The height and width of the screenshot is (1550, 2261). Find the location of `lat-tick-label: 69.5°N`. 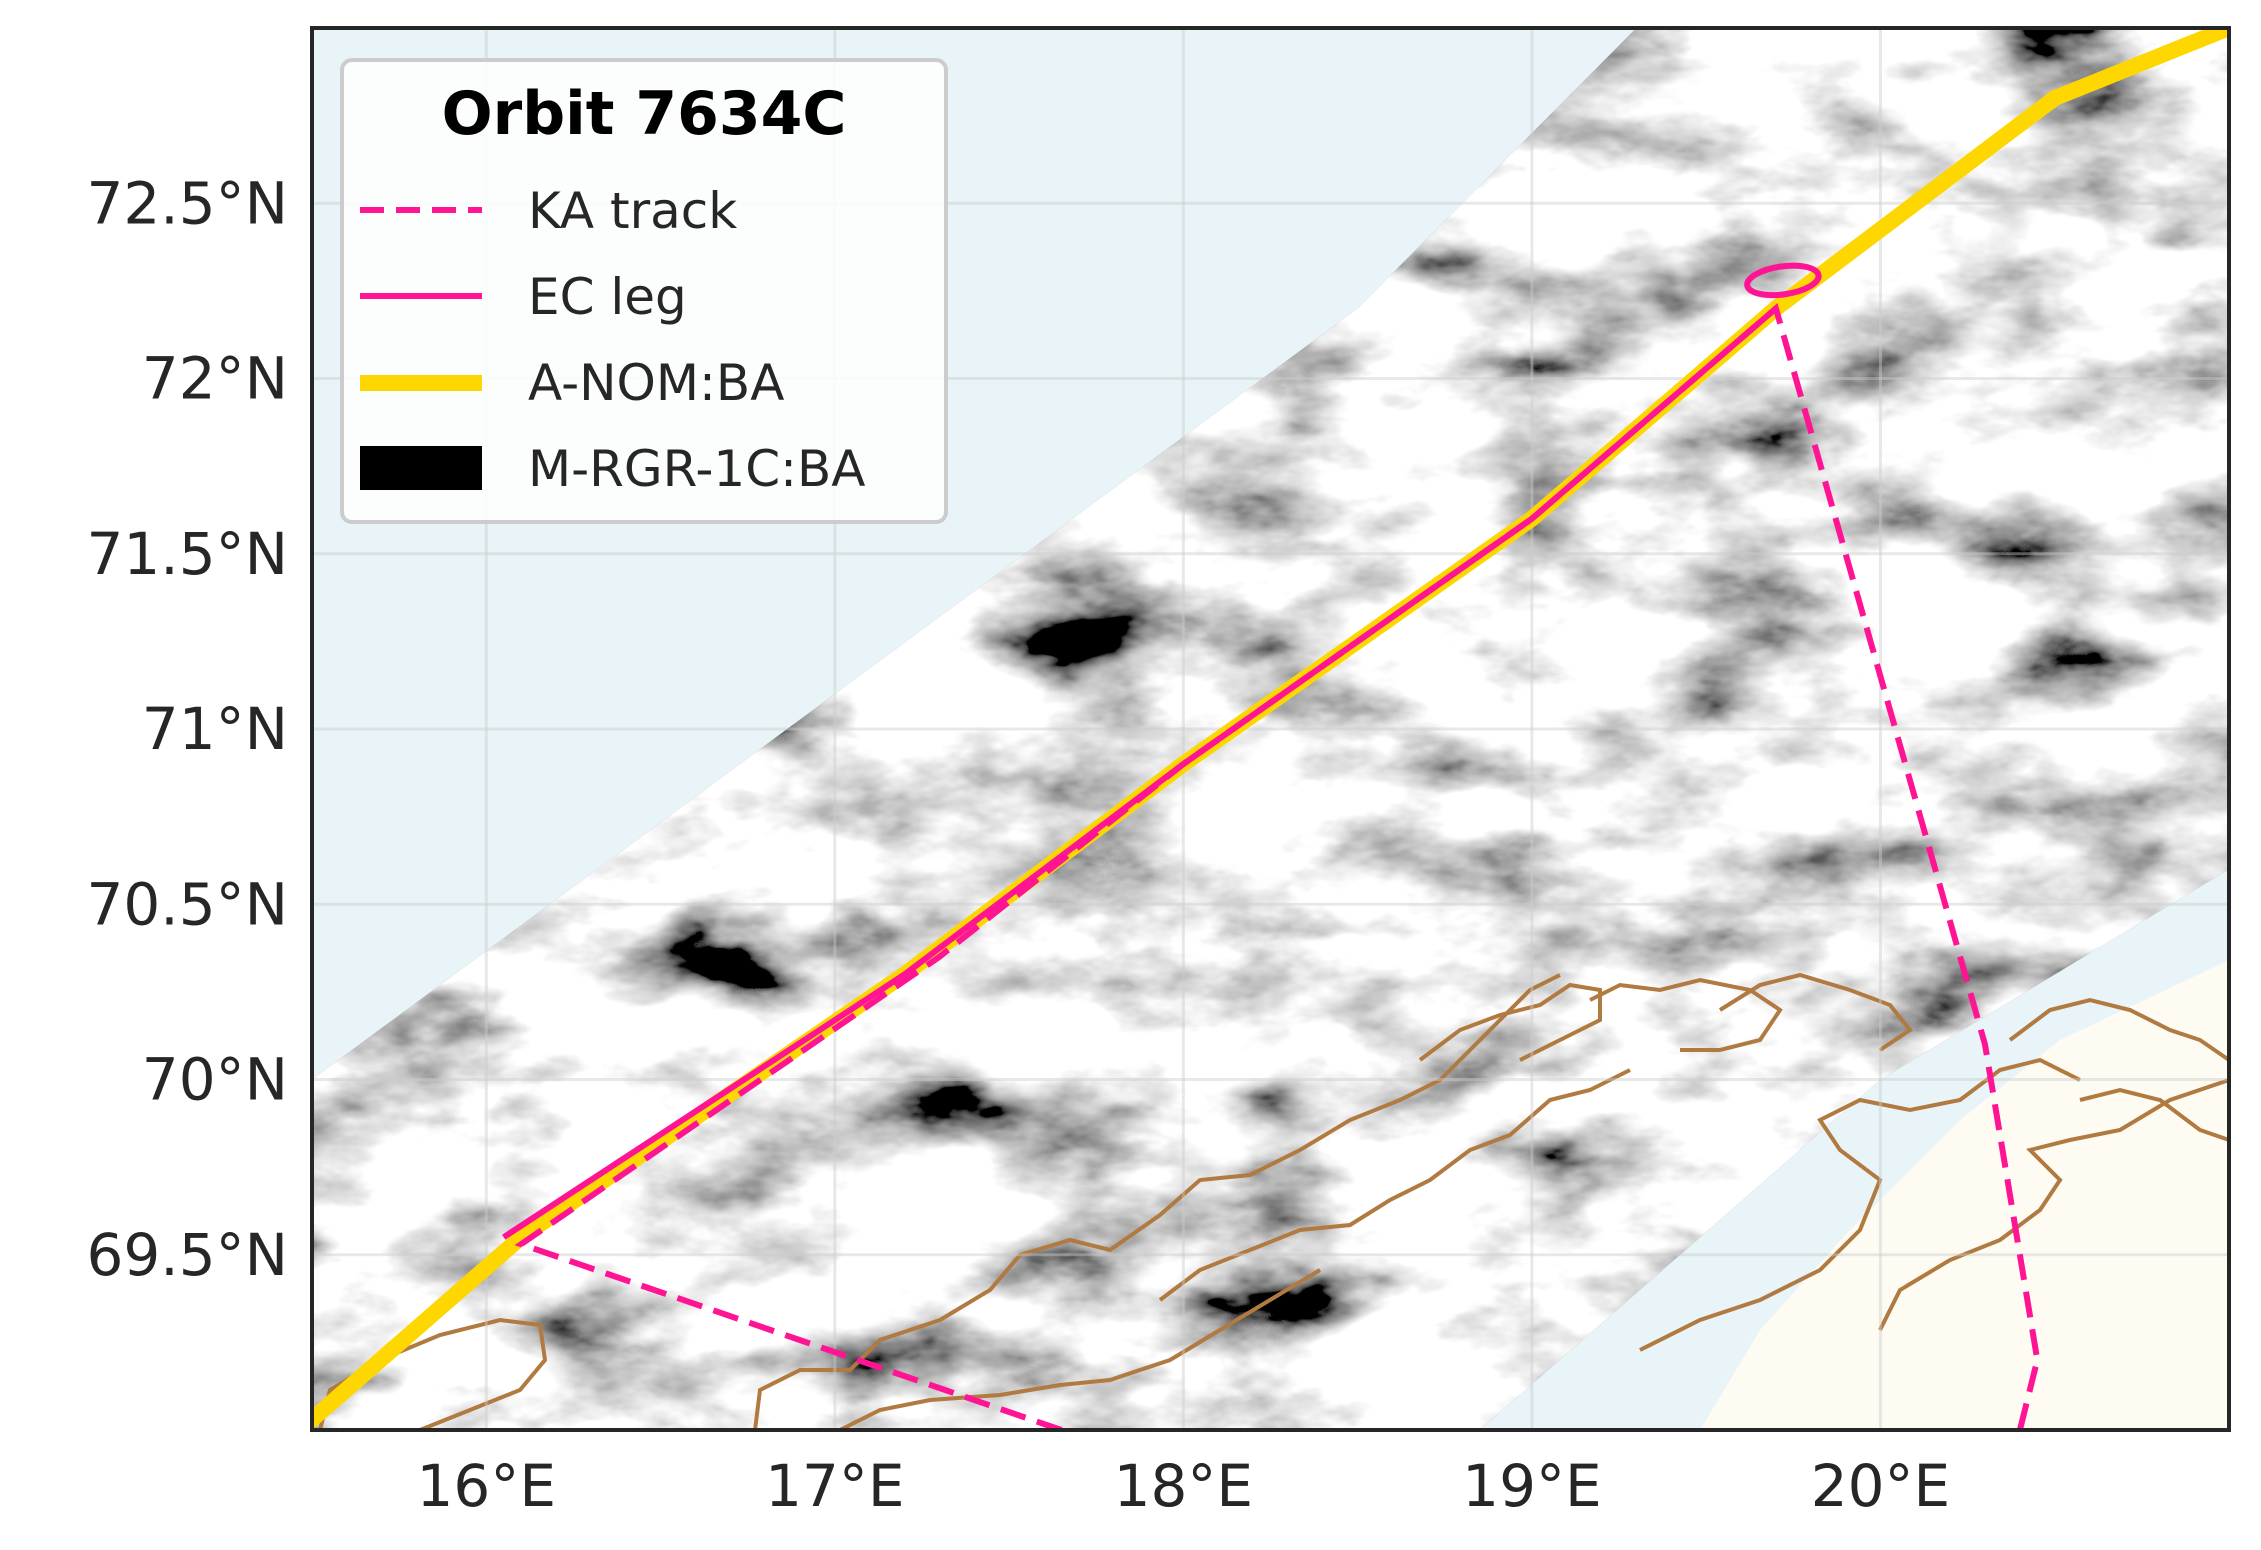

lat-tick-label: 69.5°N is located at coordinates (187, 1255).